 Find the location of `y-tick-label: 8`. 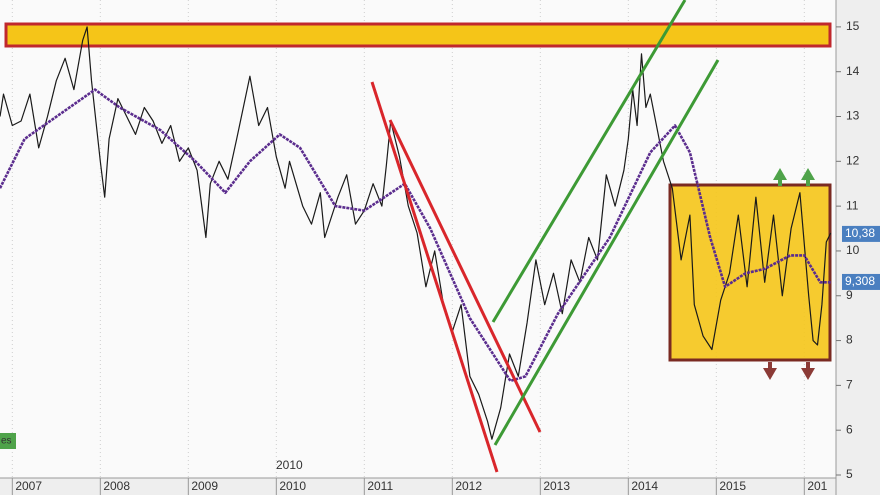

y-tick-label: 8 is located at coordinates (849, 340).